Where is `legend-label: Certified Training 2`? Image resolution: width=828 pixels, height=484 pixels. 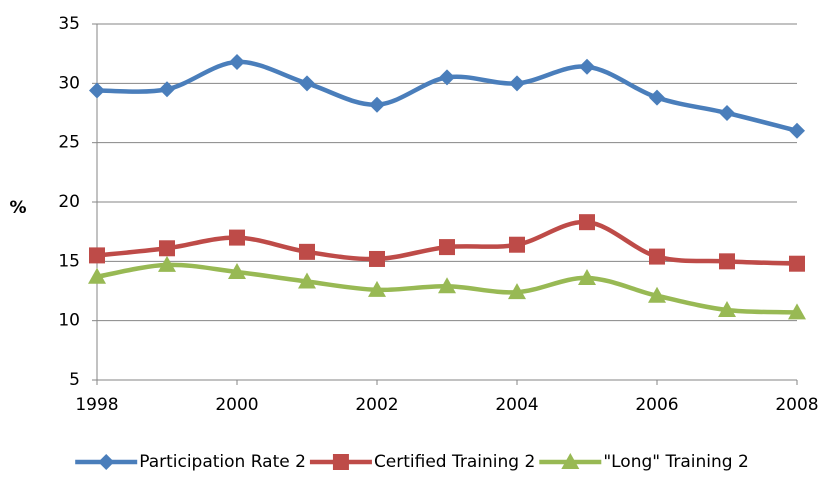
legend-label: Certified Training 2 is located at coordinates (454, 462).